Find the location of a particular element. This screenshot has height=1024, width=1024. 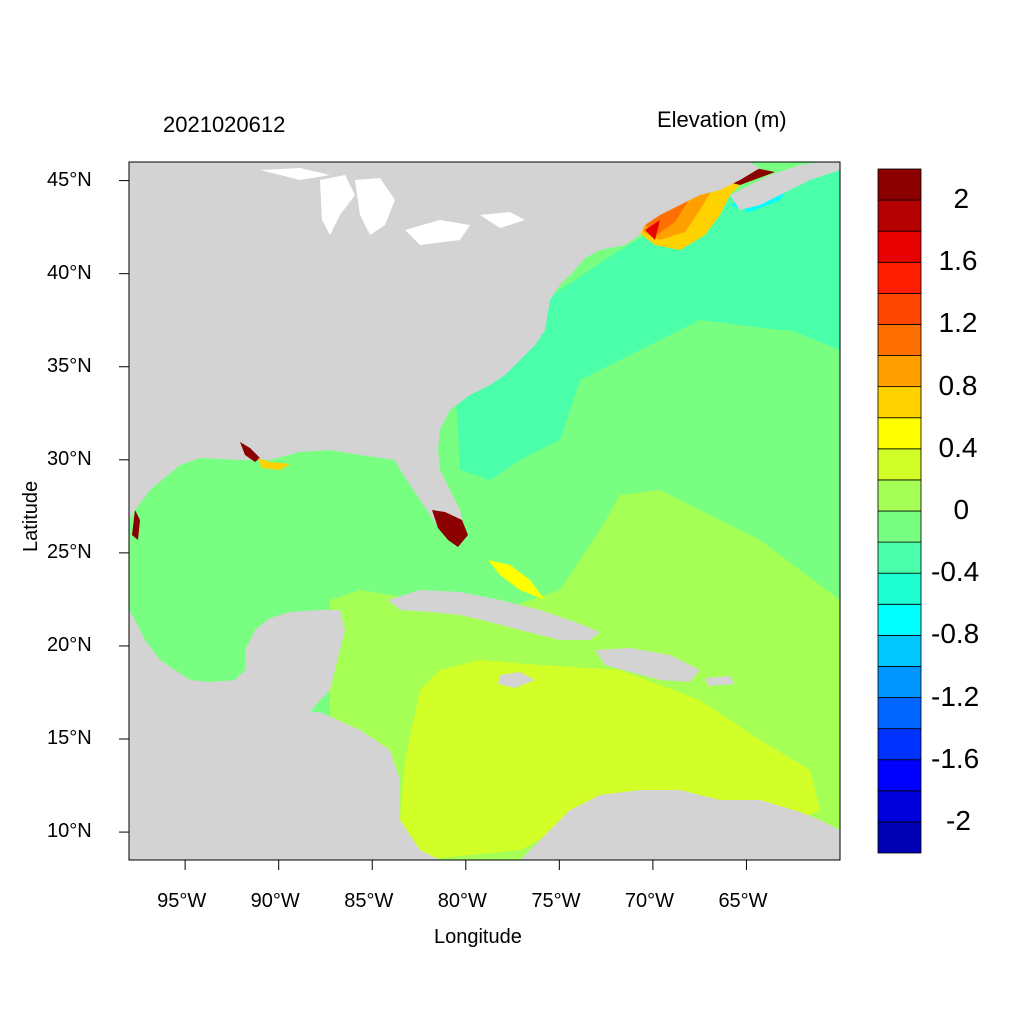

colorbar-label: 0.8 is located at coordinates (958, 385).